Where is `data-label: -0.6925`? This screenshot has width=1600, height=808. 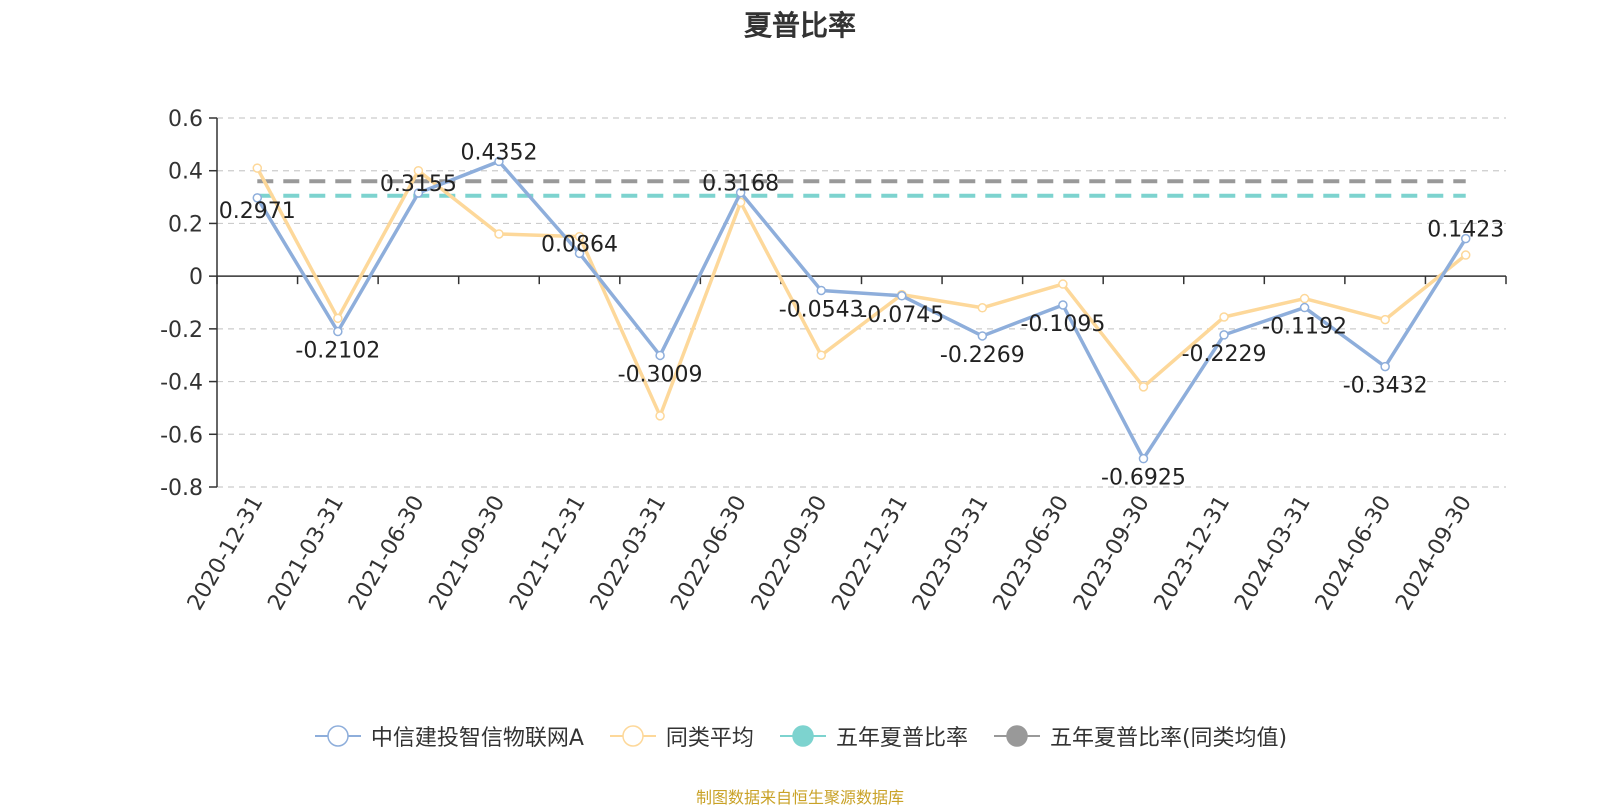
data-label: -0.6925 is located at coordinates (1143, 478).